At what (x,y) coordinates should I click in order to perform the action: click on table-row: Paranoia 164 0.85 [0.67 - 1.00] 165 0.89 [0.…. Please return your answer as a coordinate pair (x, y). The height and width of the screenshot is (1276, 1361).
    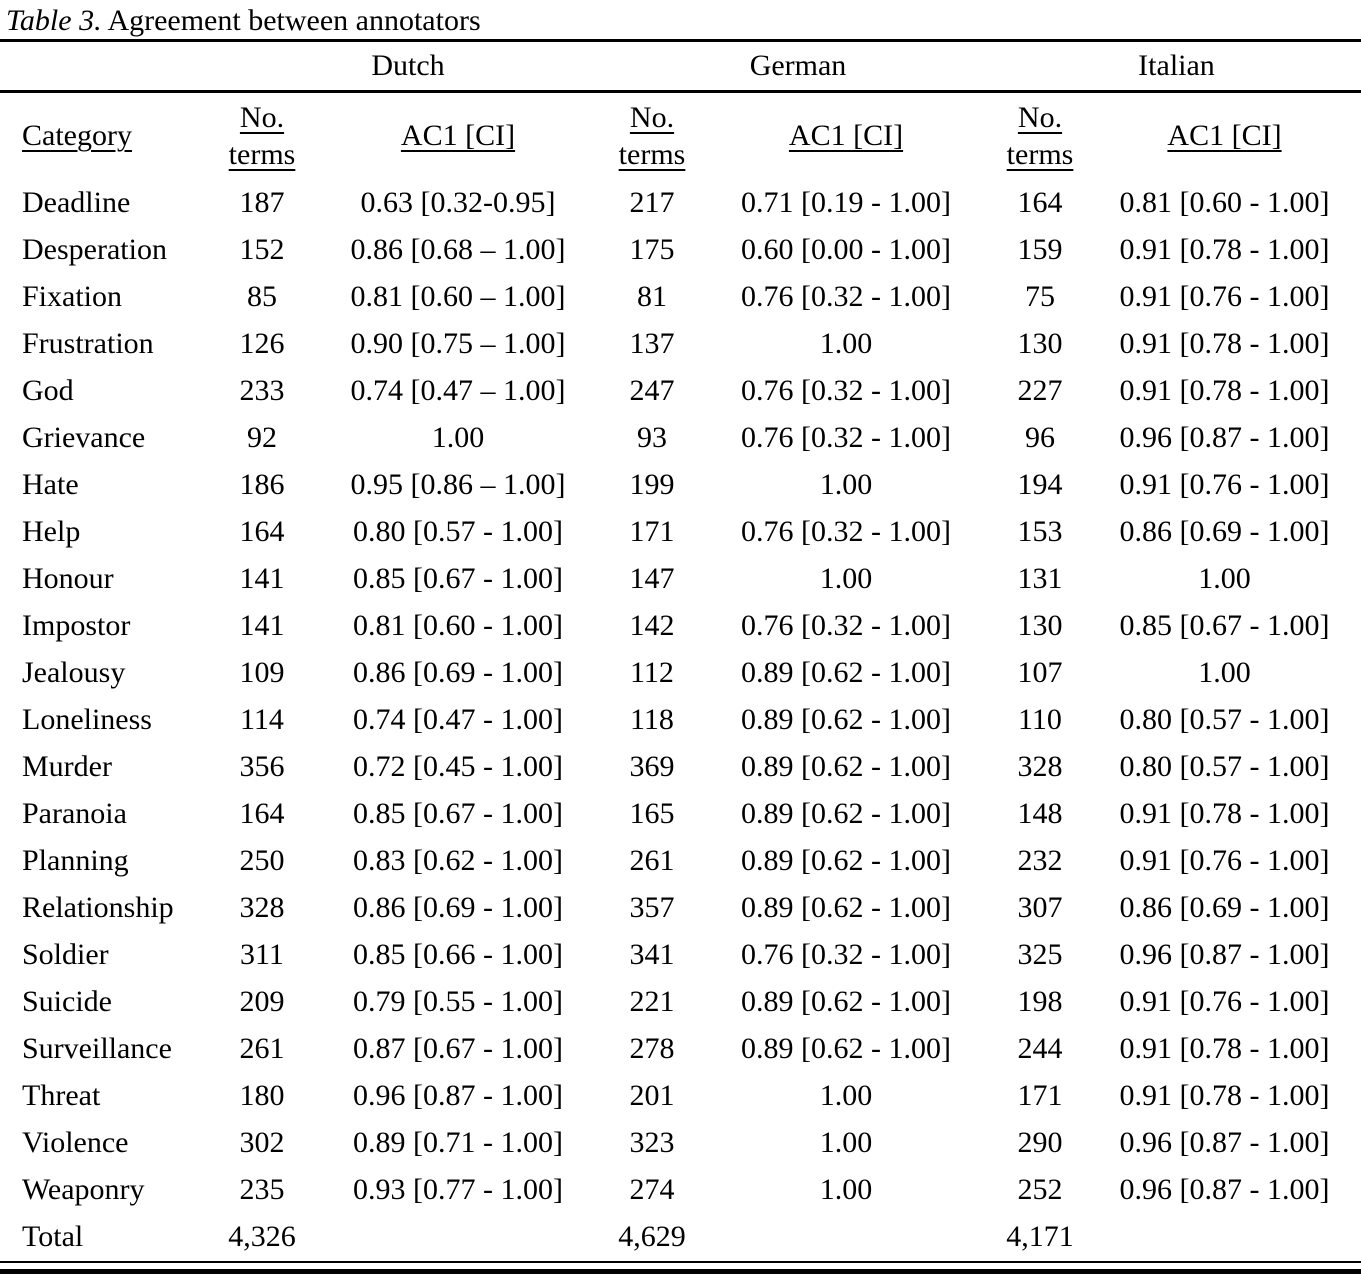
    Looking at the image, I should click on (680, 813).